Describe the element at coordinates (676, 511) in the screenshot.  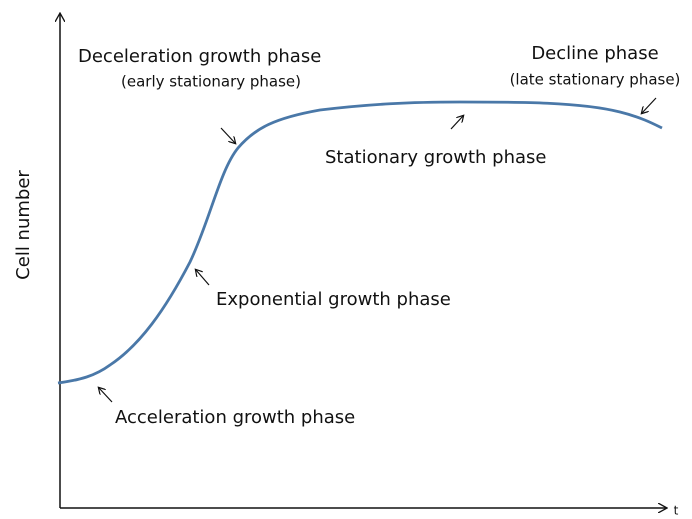
I see `x-axis-label: t` at that location.